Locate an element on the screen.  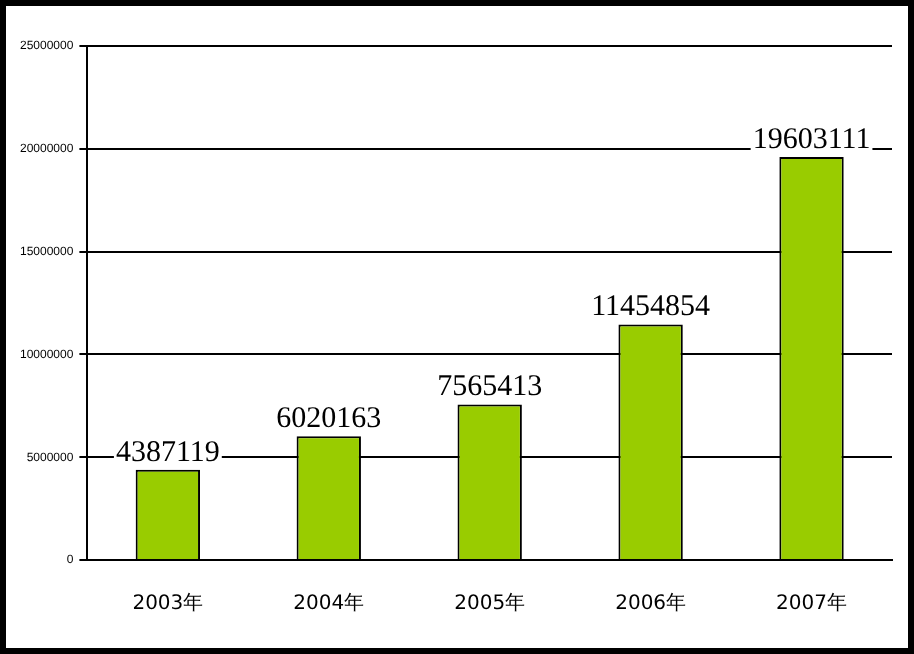
x-tick-label: 2003年 is located at coordinates (168, 603).